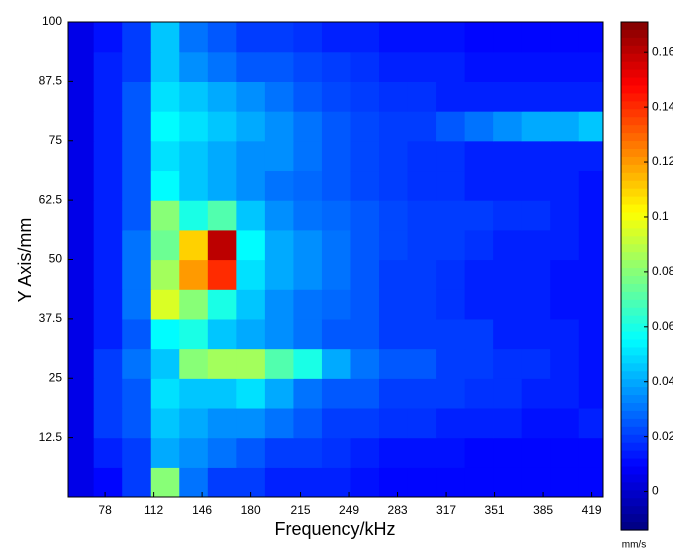 This screenshot has width=673, height=552. I want to click on x-tick-label: 385, so click(543, 510).